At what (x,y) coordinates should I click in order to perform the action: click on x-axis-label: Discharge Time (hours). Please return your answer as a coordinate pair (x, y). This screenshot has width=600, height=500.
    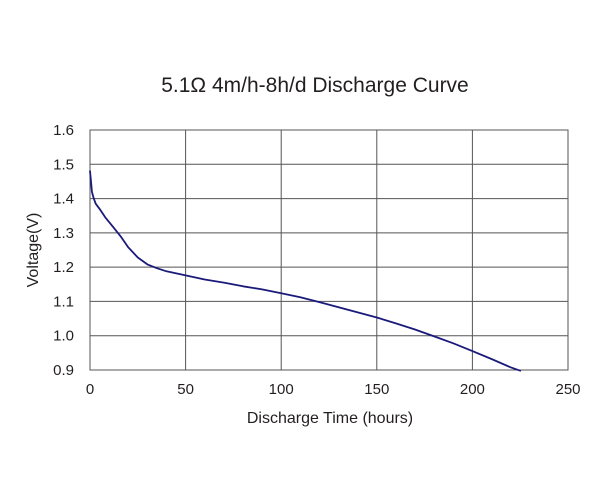
    Looking at the image, I should click on (330, 418).